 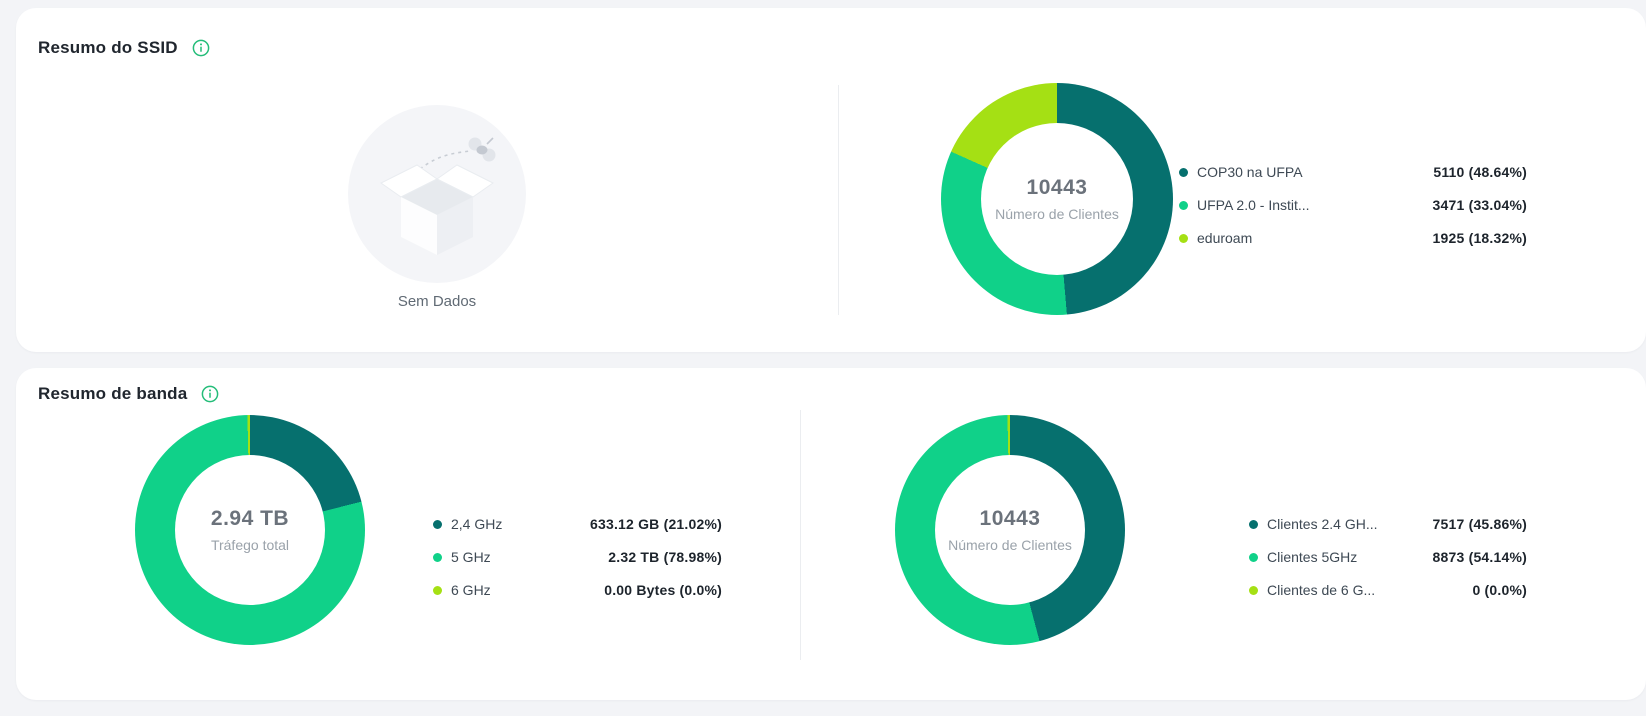 What do you see at coordinates (250, 518) in the screenshot?
I see `donut-center-value: 2.94 TB` at bounding box center [250, 518].